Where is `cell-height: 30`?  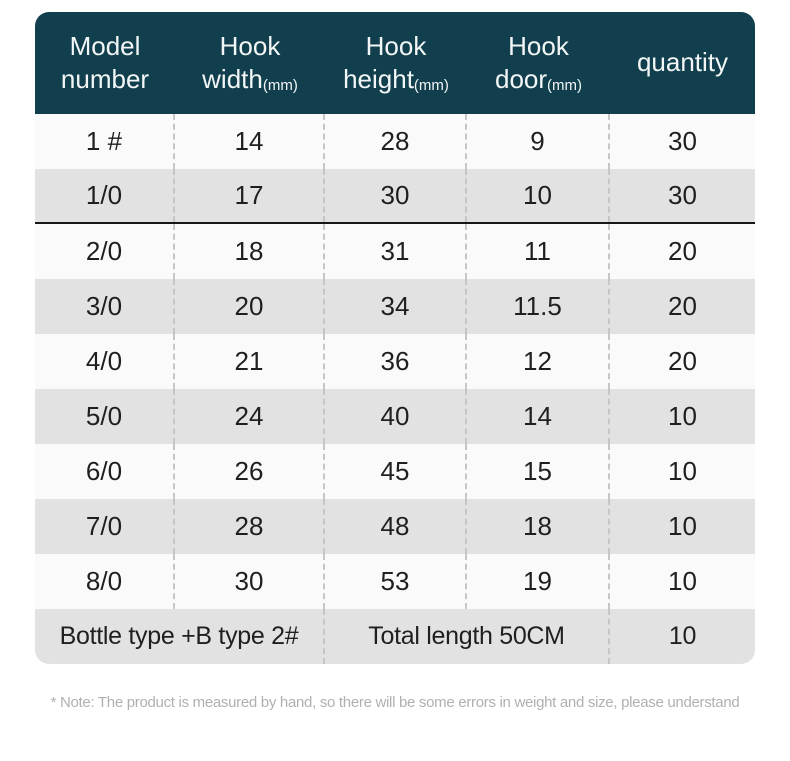
cell-height: 30 is located at coordinates (396, 195).